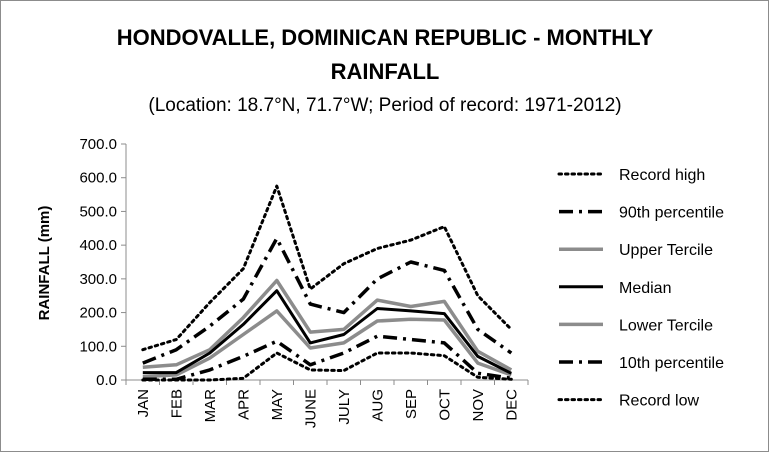 The image size is (769, 452). Describe the element at coordinates (210, 406) in the screenshot. I see `x-tick-label: MAR` at that location.